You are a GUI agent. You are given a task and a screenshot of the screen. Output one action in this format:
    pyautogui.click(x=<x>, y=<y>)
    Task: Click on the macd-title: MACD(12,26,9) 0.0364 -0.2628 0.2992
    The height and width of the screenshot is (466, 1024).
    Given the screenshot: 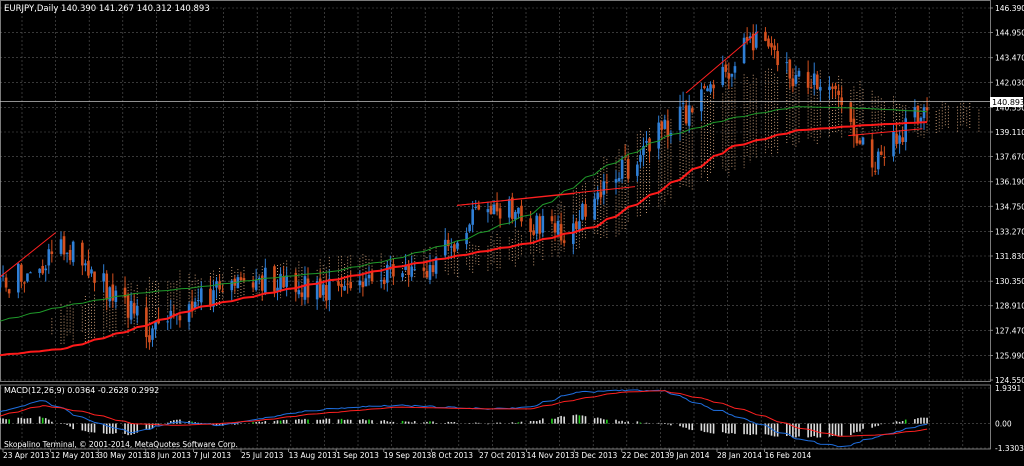 What is the action you would take?
    pyautogui.click(x=81, y=390)
    